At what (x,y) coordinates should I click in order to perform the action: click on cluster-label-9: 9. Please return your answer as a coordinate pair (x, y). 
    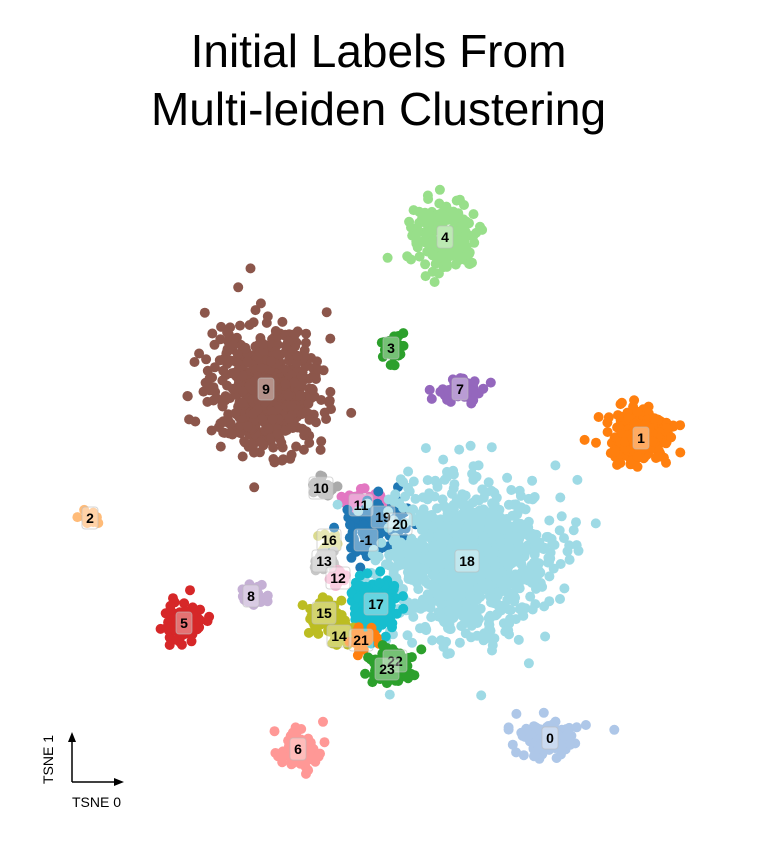
    Looking at the image, I should click on (266, 389).